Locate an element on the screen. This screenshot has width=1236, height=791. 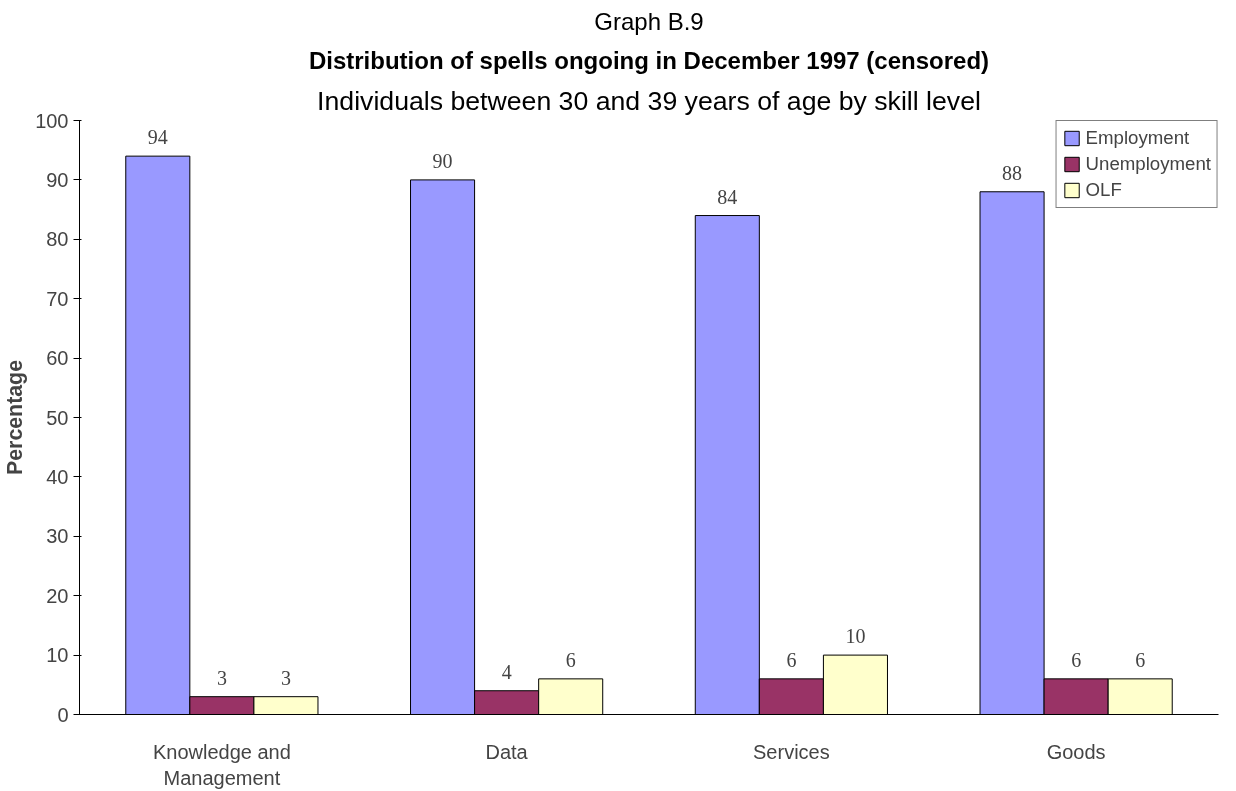
x-tick-label: Services is located at coordinates (791, 751).